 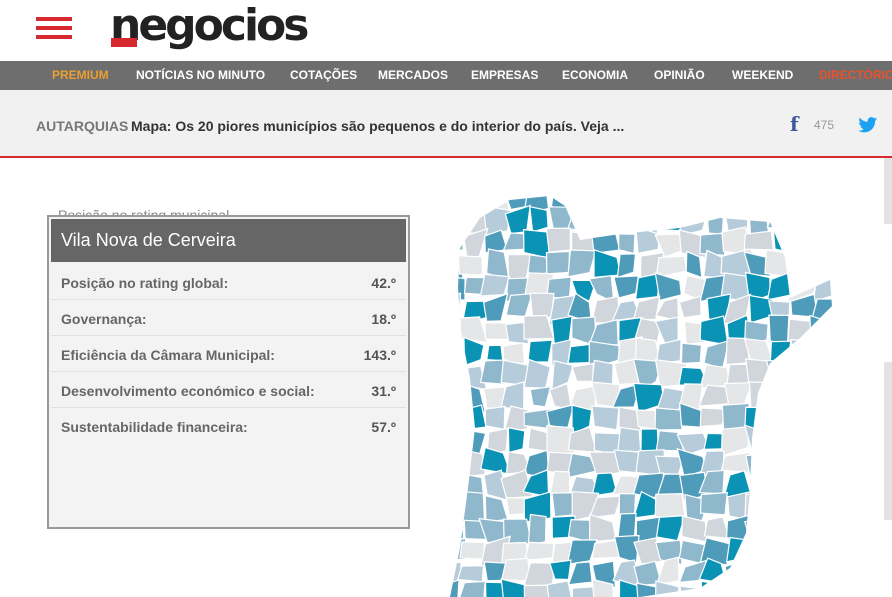 What do you see at coordinates (82, 126) in the screenshot?
I see `headline-section: AUTARQUIAS` at bounding box center [82, 126].